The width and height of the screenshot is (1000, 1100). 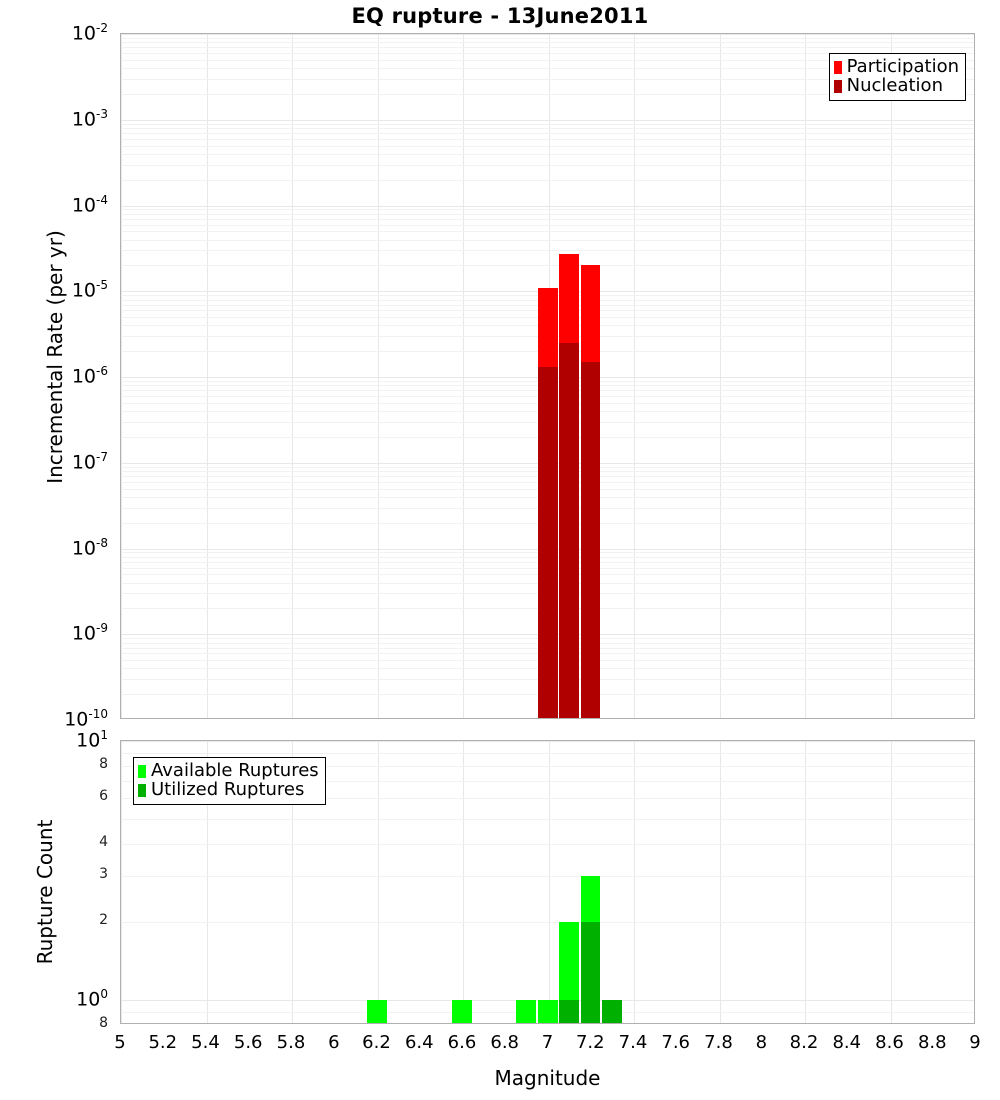 What do you see at coordinates (102, 628) in the screenshot?
I see `y-tick-exponent: -9` at bounding box center [102, 628].